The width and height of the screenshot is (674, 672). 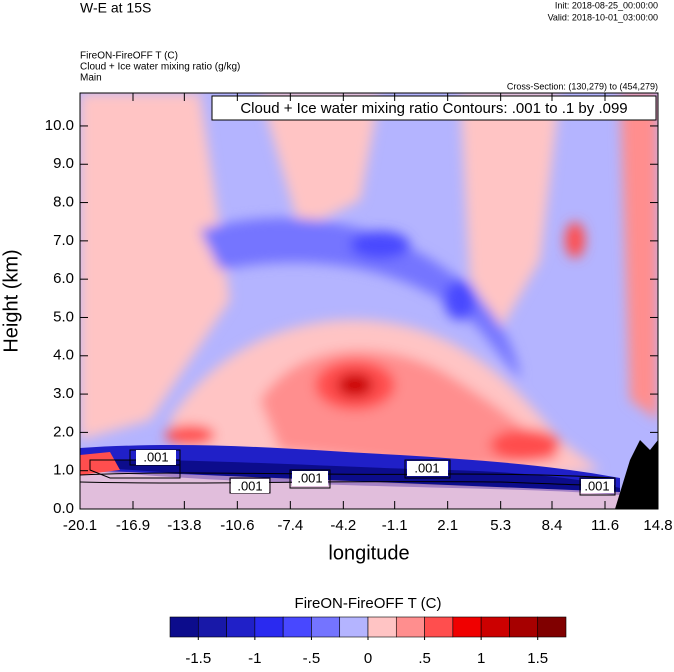 I want to click on y-tick-label: 0.0, so click(x=63, y=508).